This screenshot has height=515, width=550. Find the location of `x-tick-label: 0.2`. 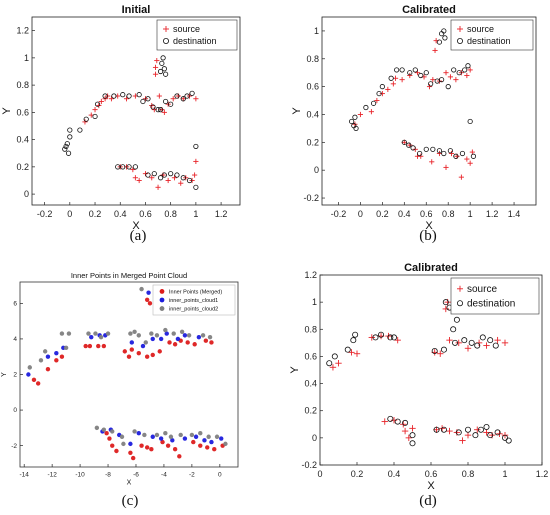

x-tick-label: 0.2 is located at coordinates (95, 214).